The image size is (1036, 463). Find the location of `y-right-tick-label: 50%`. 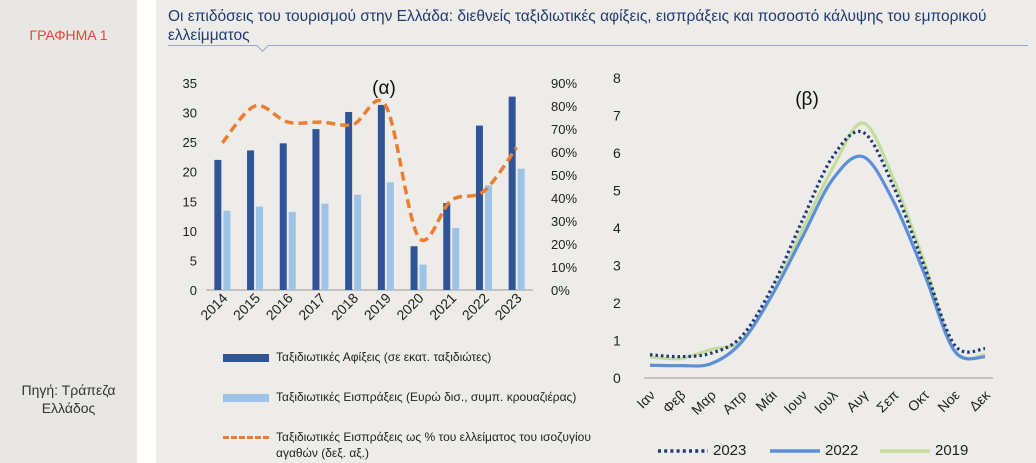

y-right-tick-label: 50% is located at coordinates (564, 175).